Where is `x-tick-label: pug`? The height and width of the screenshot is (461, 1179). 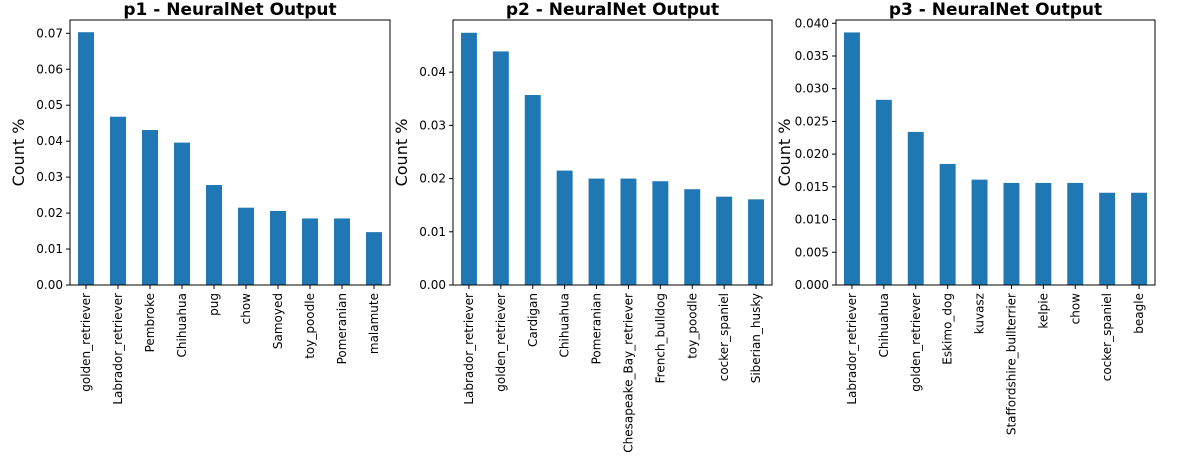 x-tick-label: pug is located at coordinates (214, 304).